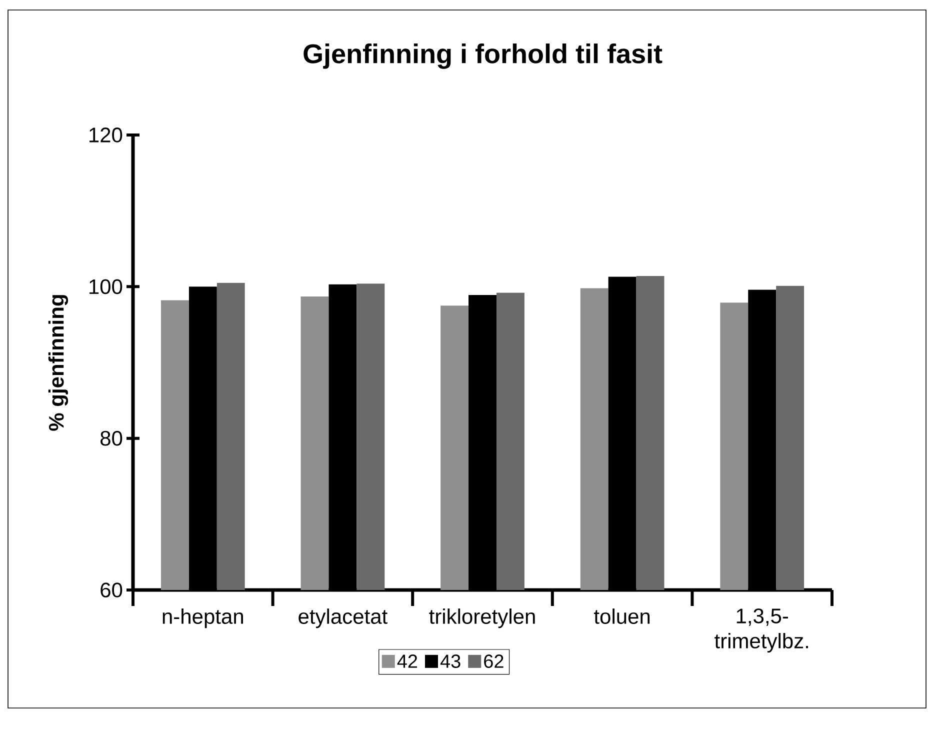  What do you see at coordinates (58, 363) in the screenshot?
I see `y-axis-title: % gjenfinning` at bounding box center [58, 363].